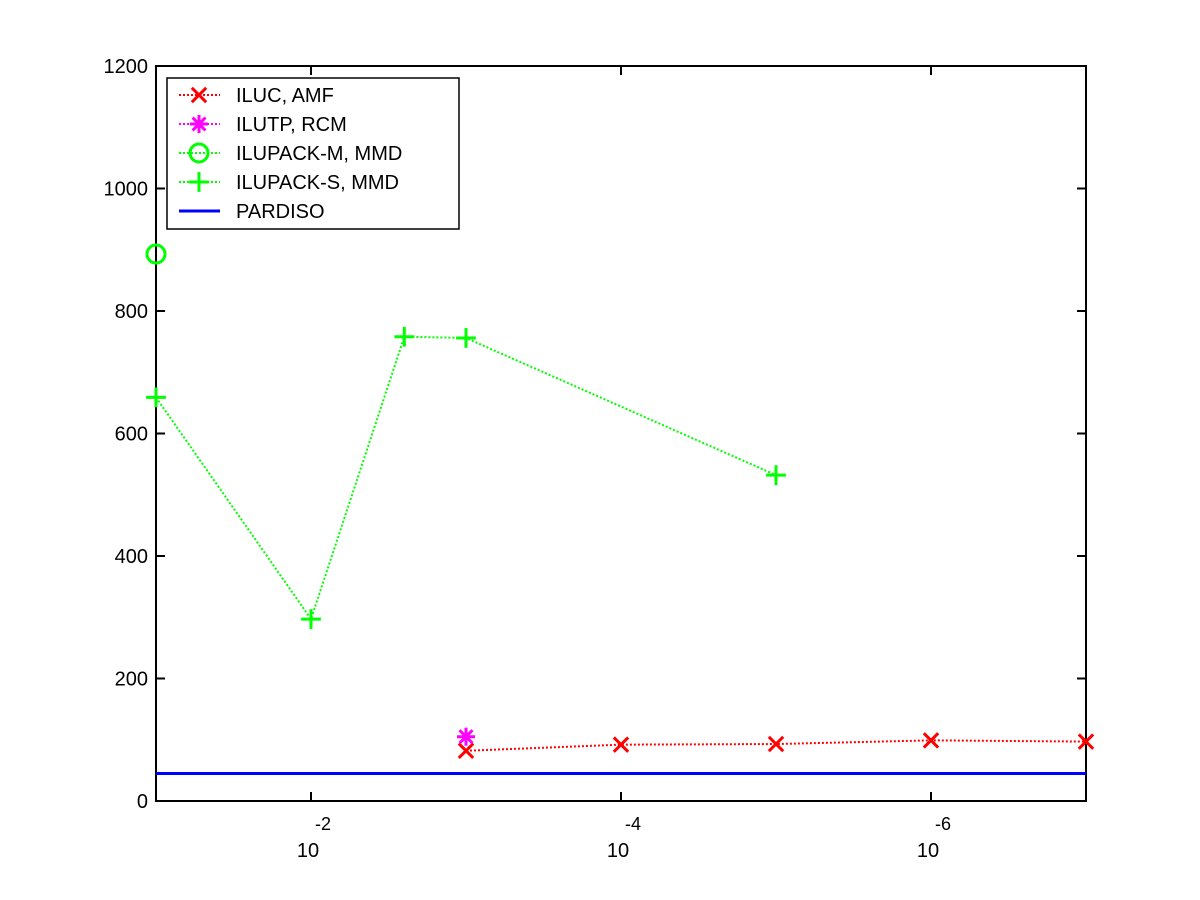  What do you see at coordinates (280, 212) in the screenshot?
I see `legend-label-4: PARDISO` at bounding box center [280, 212].